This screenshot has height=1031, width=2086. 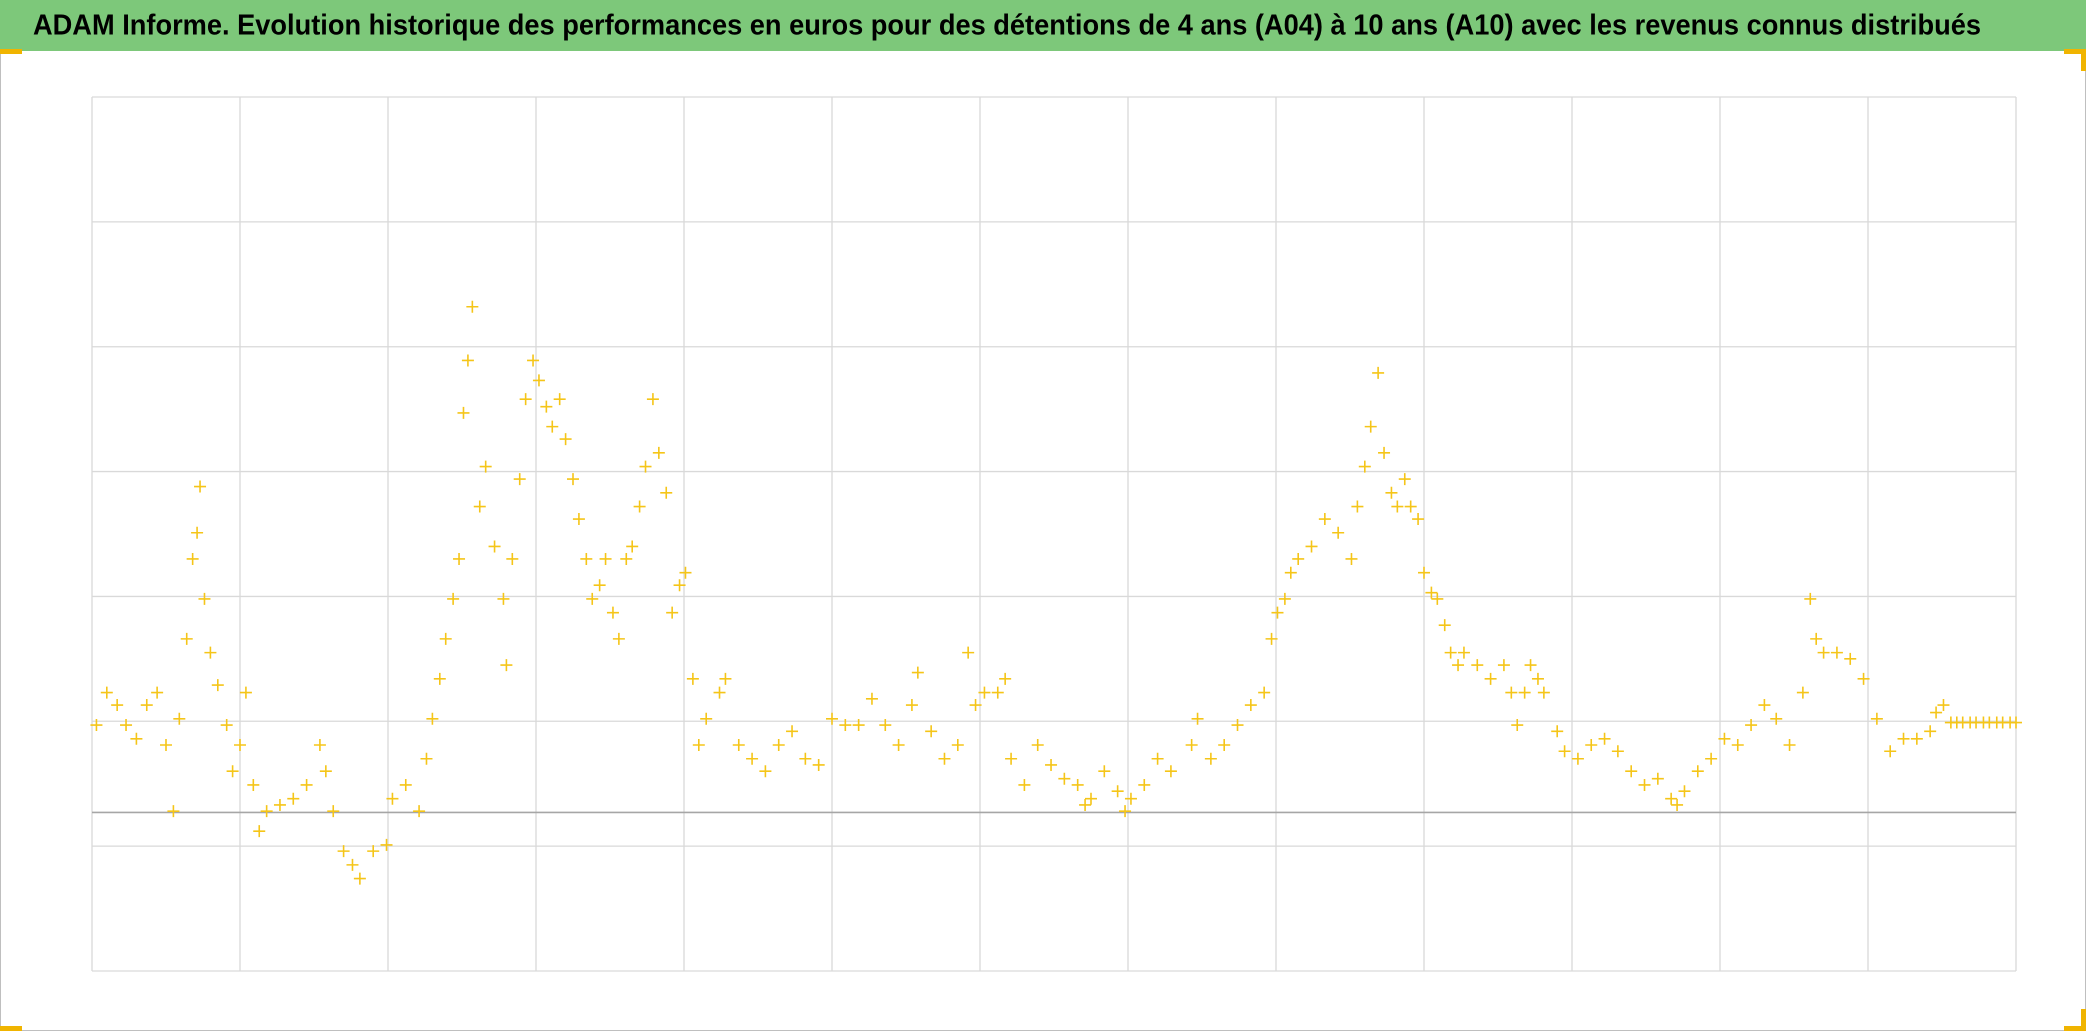 I want to click on title-bar, so click(x=1043, y=25).